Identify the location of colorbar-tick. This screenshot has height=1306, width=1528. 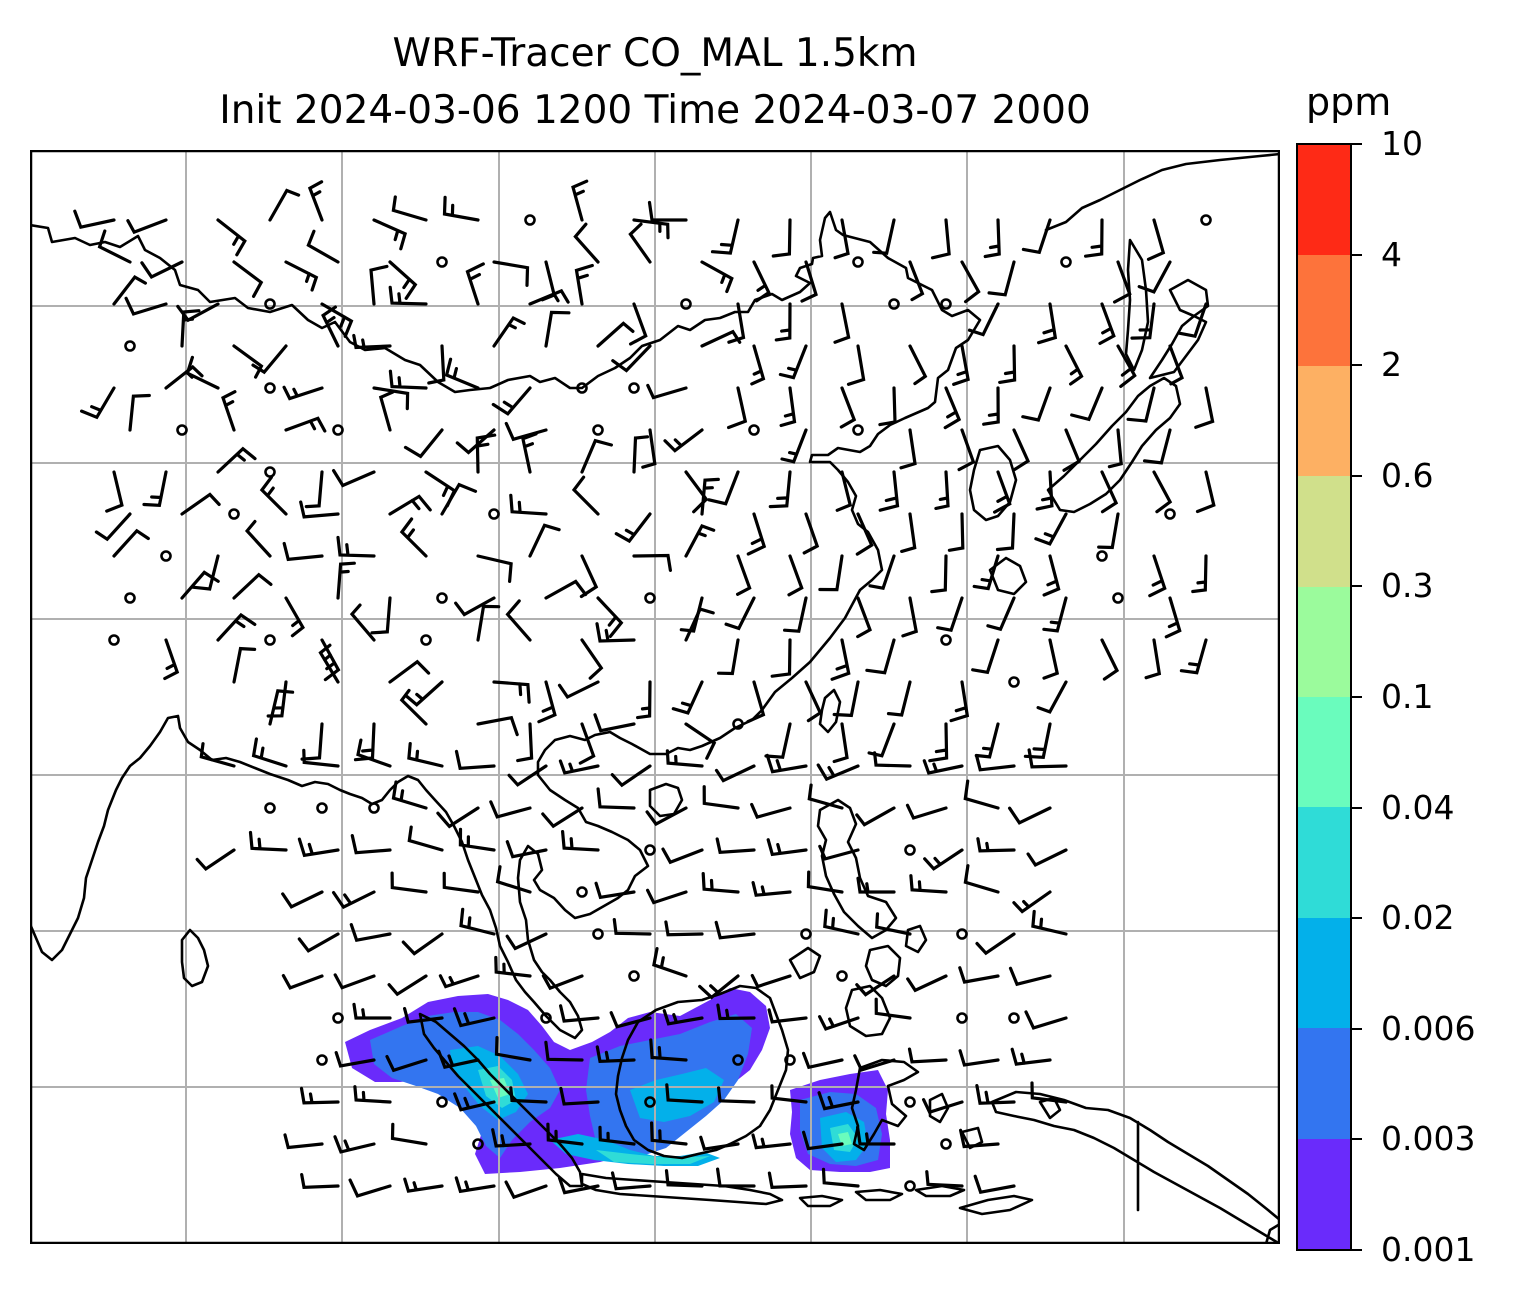
(1357, 1250).